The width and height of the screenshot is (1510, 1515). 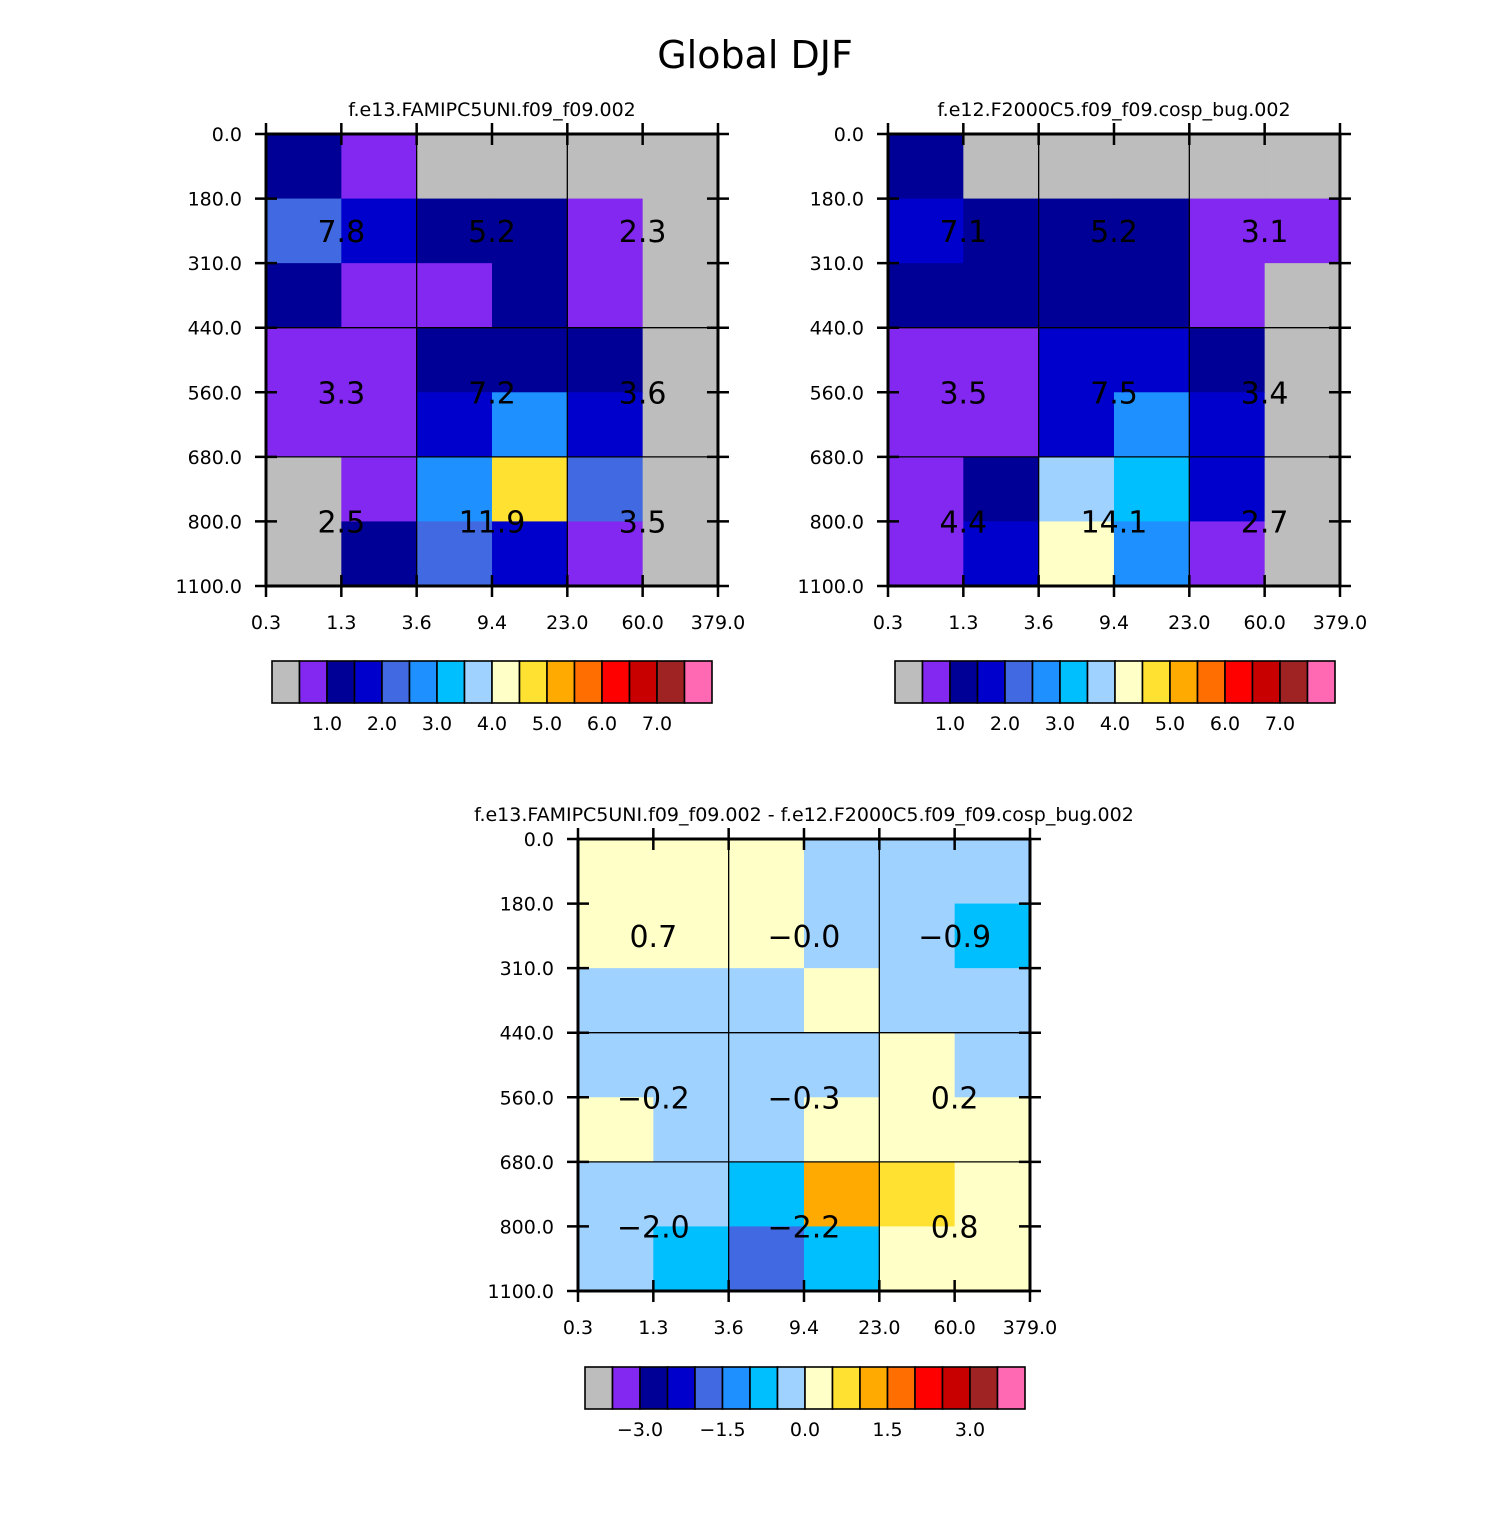 I want to click on group-value-label: −2.2, so click(x=804, y=1227).